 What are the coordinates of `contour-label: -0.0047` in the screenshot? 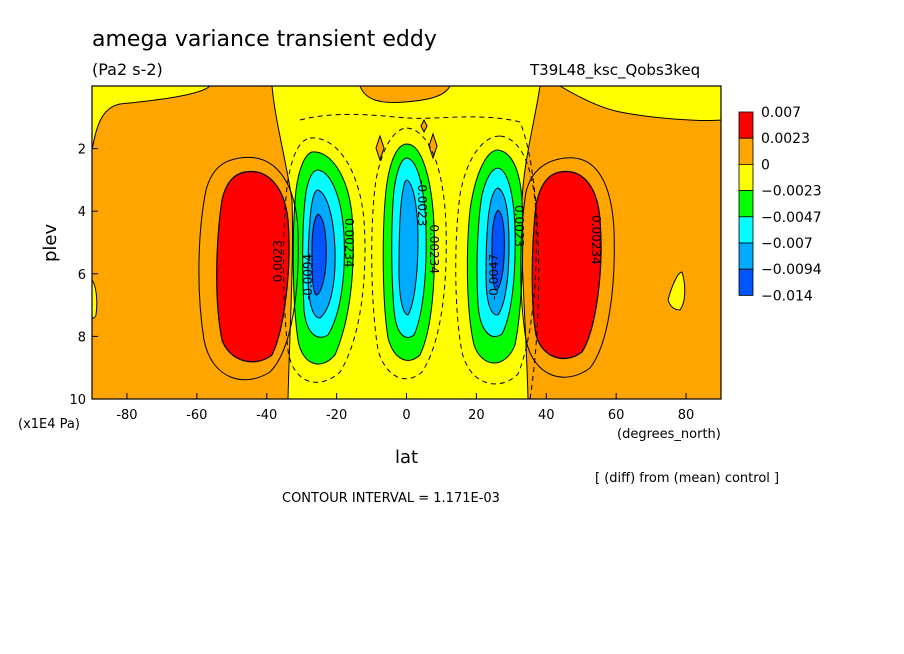 It's located at (494, 277).